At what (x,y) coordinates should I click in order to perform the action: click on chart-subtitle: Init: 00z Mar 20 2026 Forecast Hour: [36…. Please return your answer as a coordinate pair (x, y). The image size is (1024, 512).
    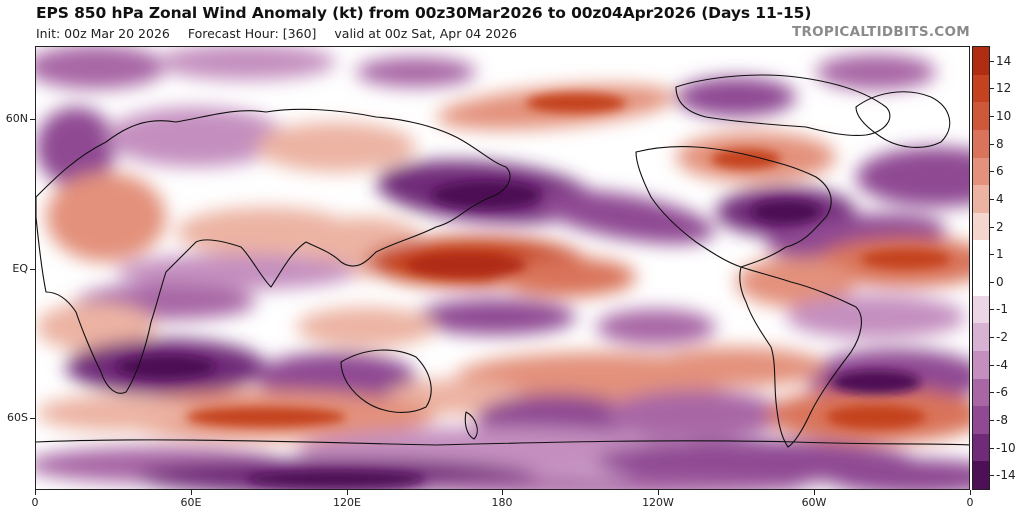
    Looking at the image, I should click on (283, 33).